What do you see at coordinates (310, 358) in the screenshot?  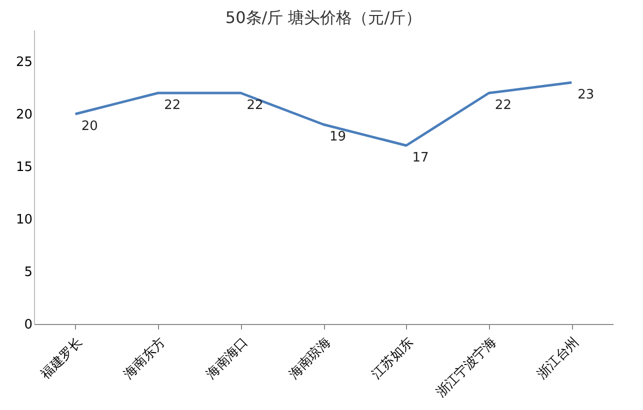 I see `x-tick-label: 海南琼海` at bounding box center [310, 358].